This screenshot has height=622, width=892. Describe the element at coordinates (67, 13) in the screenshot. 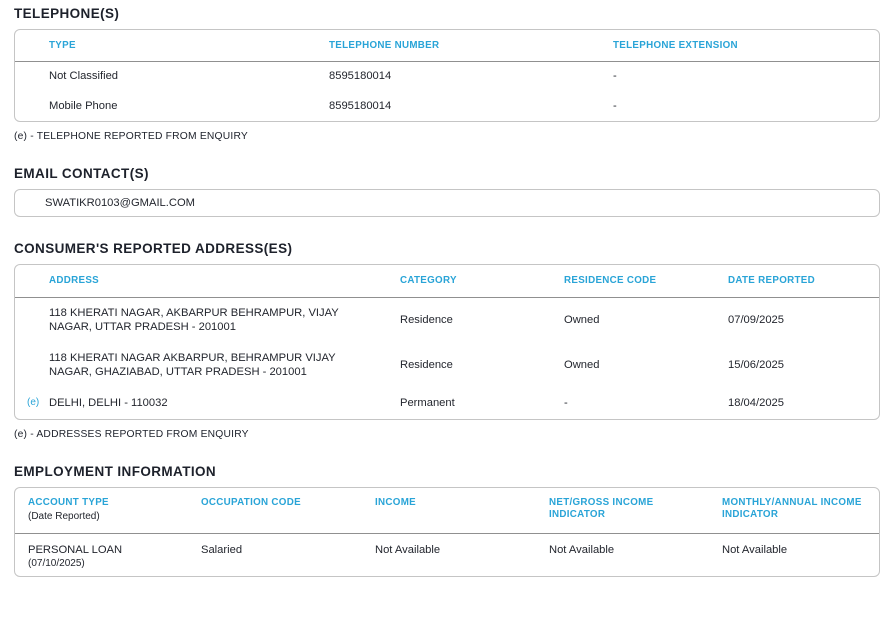

I see `telephones-section-title: TELEPHONE(S)` at that location.